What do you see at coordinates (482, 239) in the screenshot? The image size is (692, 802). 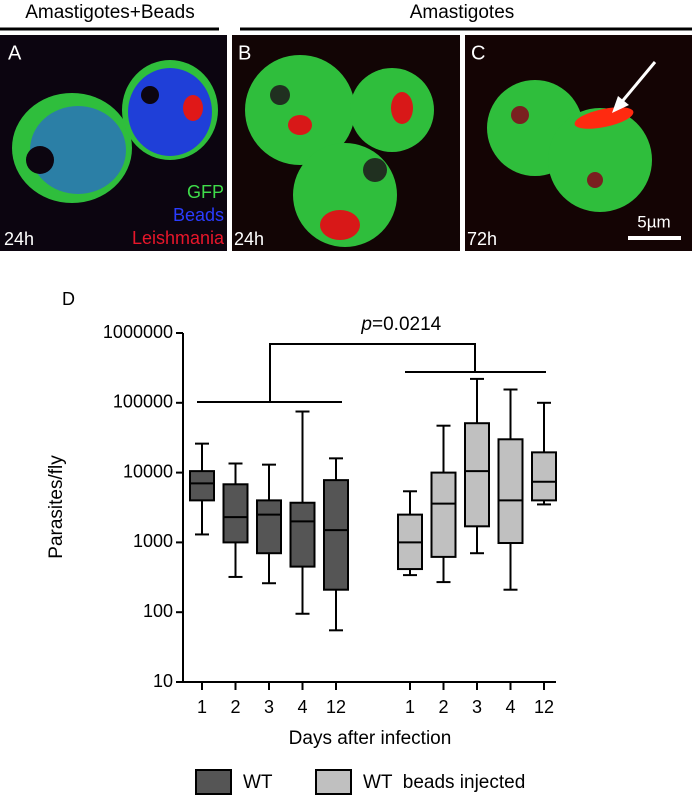 I see `time-label: 72h` at bounding box center [482, 239].